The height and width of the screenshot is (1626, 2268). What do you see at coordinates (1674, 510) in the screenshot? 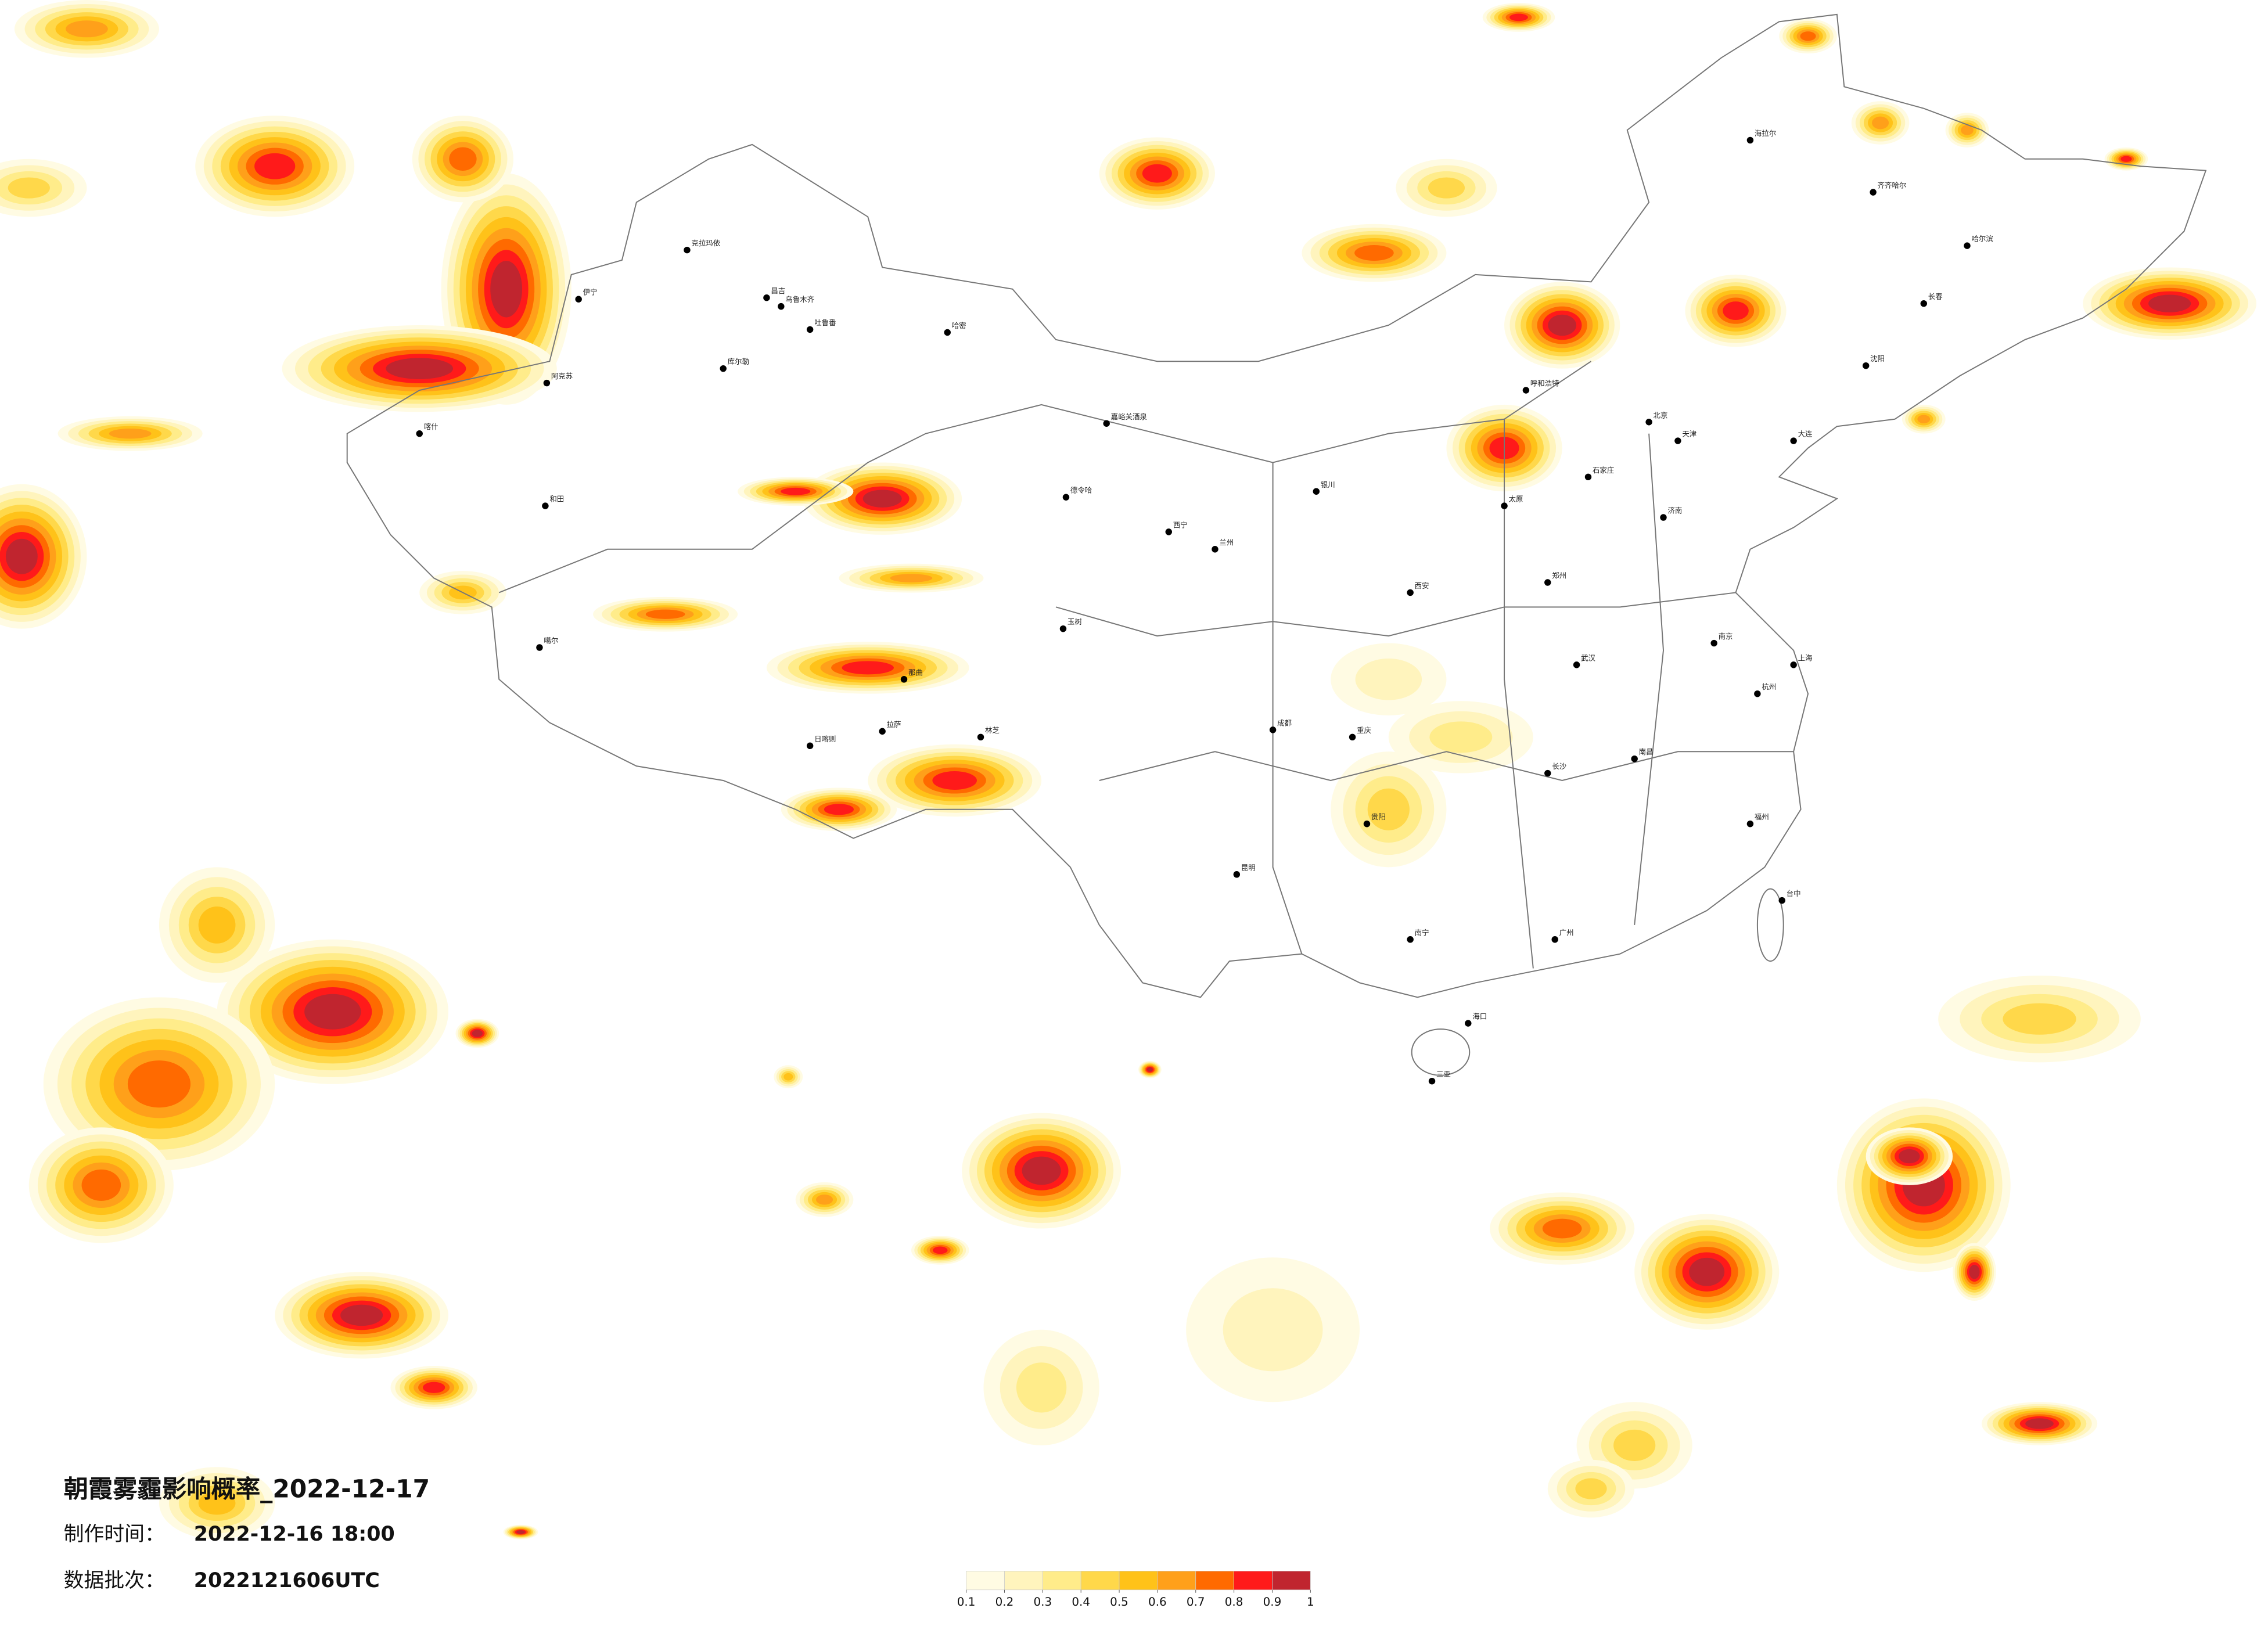
I see `city-label: 济南` at bounding box center [1674, 510].